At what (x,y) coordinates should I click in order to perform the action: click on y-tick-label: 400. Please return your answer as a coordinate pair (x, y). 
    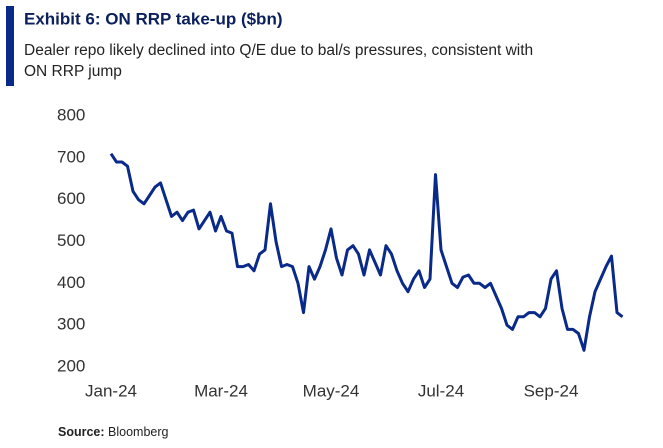
    Looking at the image, I should click on (71, 282).